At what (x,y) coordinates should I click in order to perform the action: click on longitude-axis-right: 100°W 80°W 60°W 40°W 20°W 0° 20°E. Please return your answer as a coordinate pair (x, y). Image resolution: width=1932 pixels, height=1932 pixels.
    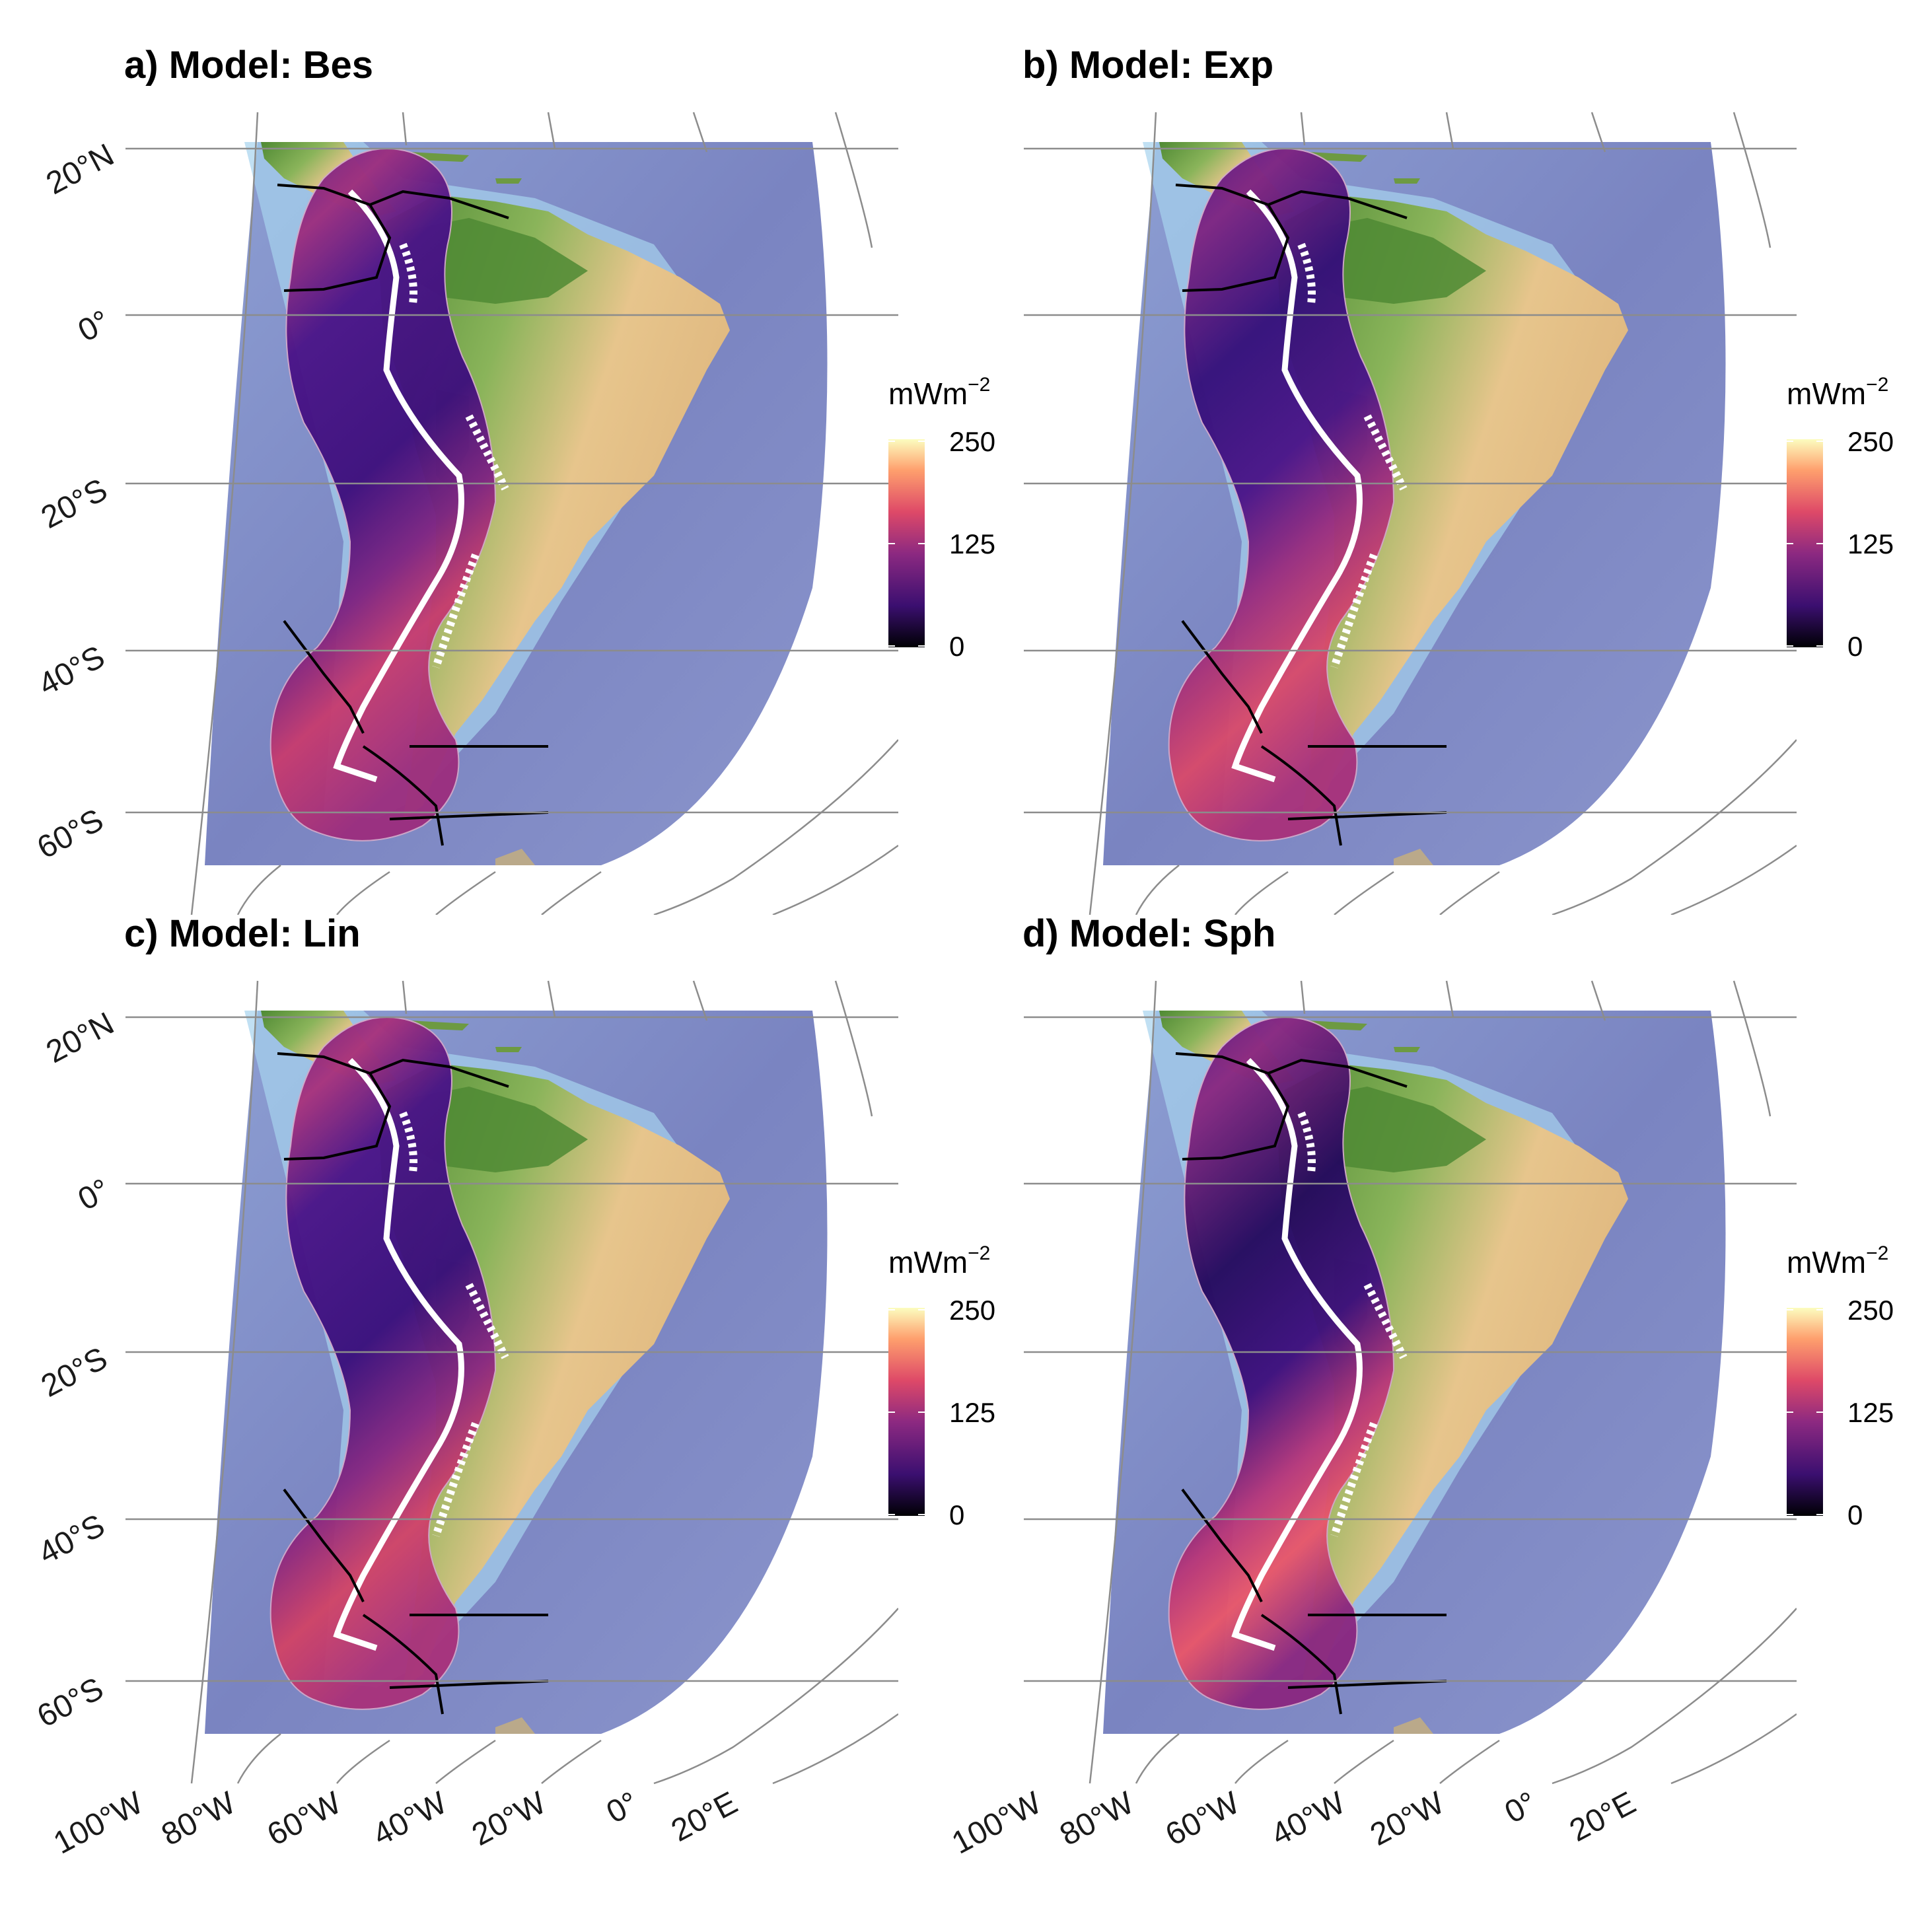
    Looking at the image, I should click on (1295, 1823).